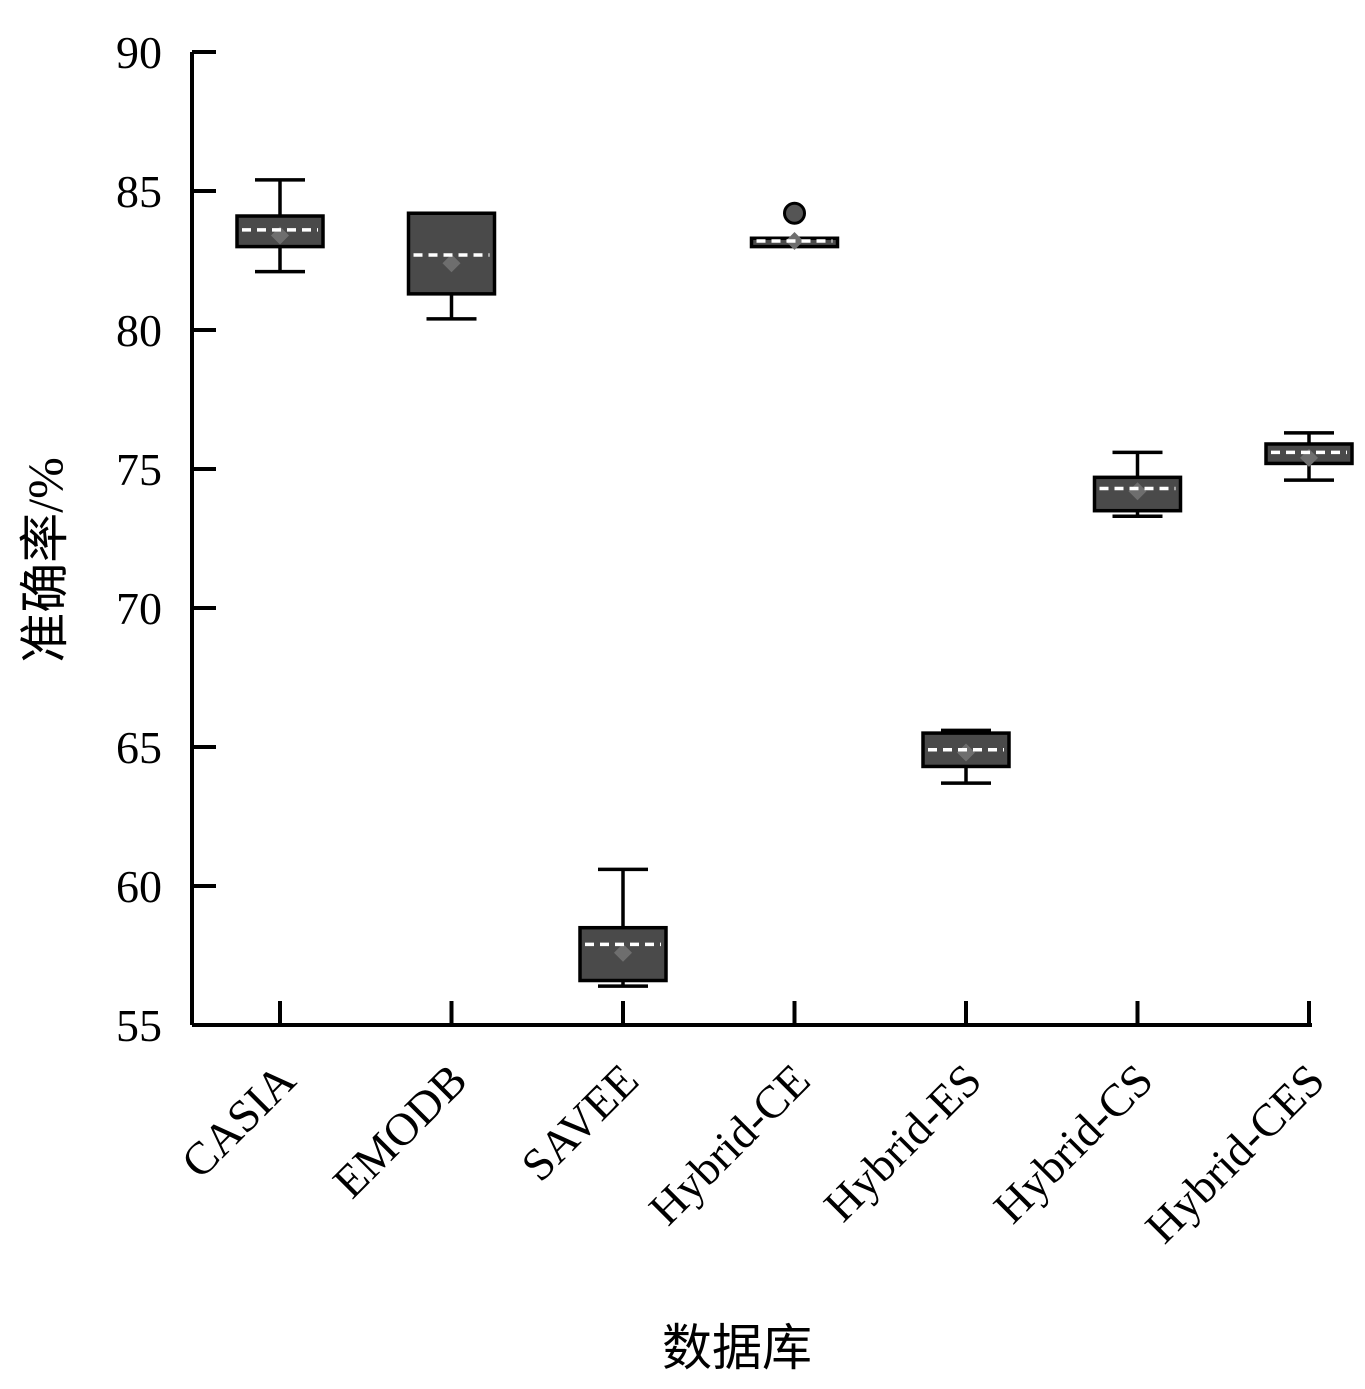 The width and height of the screenshot is (1365, 1389). What do you see at coordinates (737, 1348) in the screenshot?
I see `x-axis-title: 数据库` at bounding box center [737, 1348].